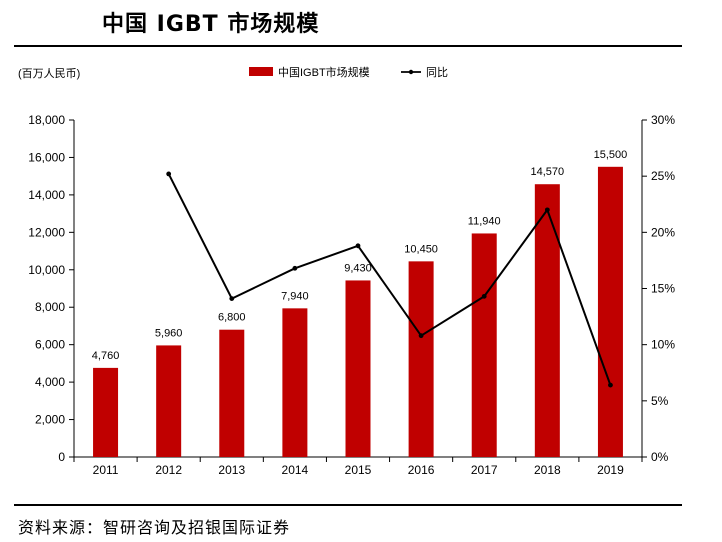 This screenshot has height=542, width=722. I want to click on x-tick-label: 2014, so click(295, 470).